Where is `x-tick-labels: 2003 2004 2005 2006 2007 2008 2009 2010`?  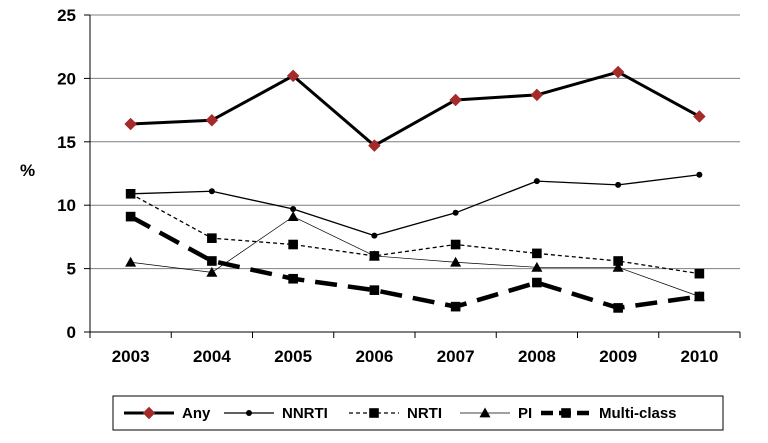
x-tick-labels: 2003 2004 2005 2006 2007 2008 2009 2010 is located at coordinates (415, 356).